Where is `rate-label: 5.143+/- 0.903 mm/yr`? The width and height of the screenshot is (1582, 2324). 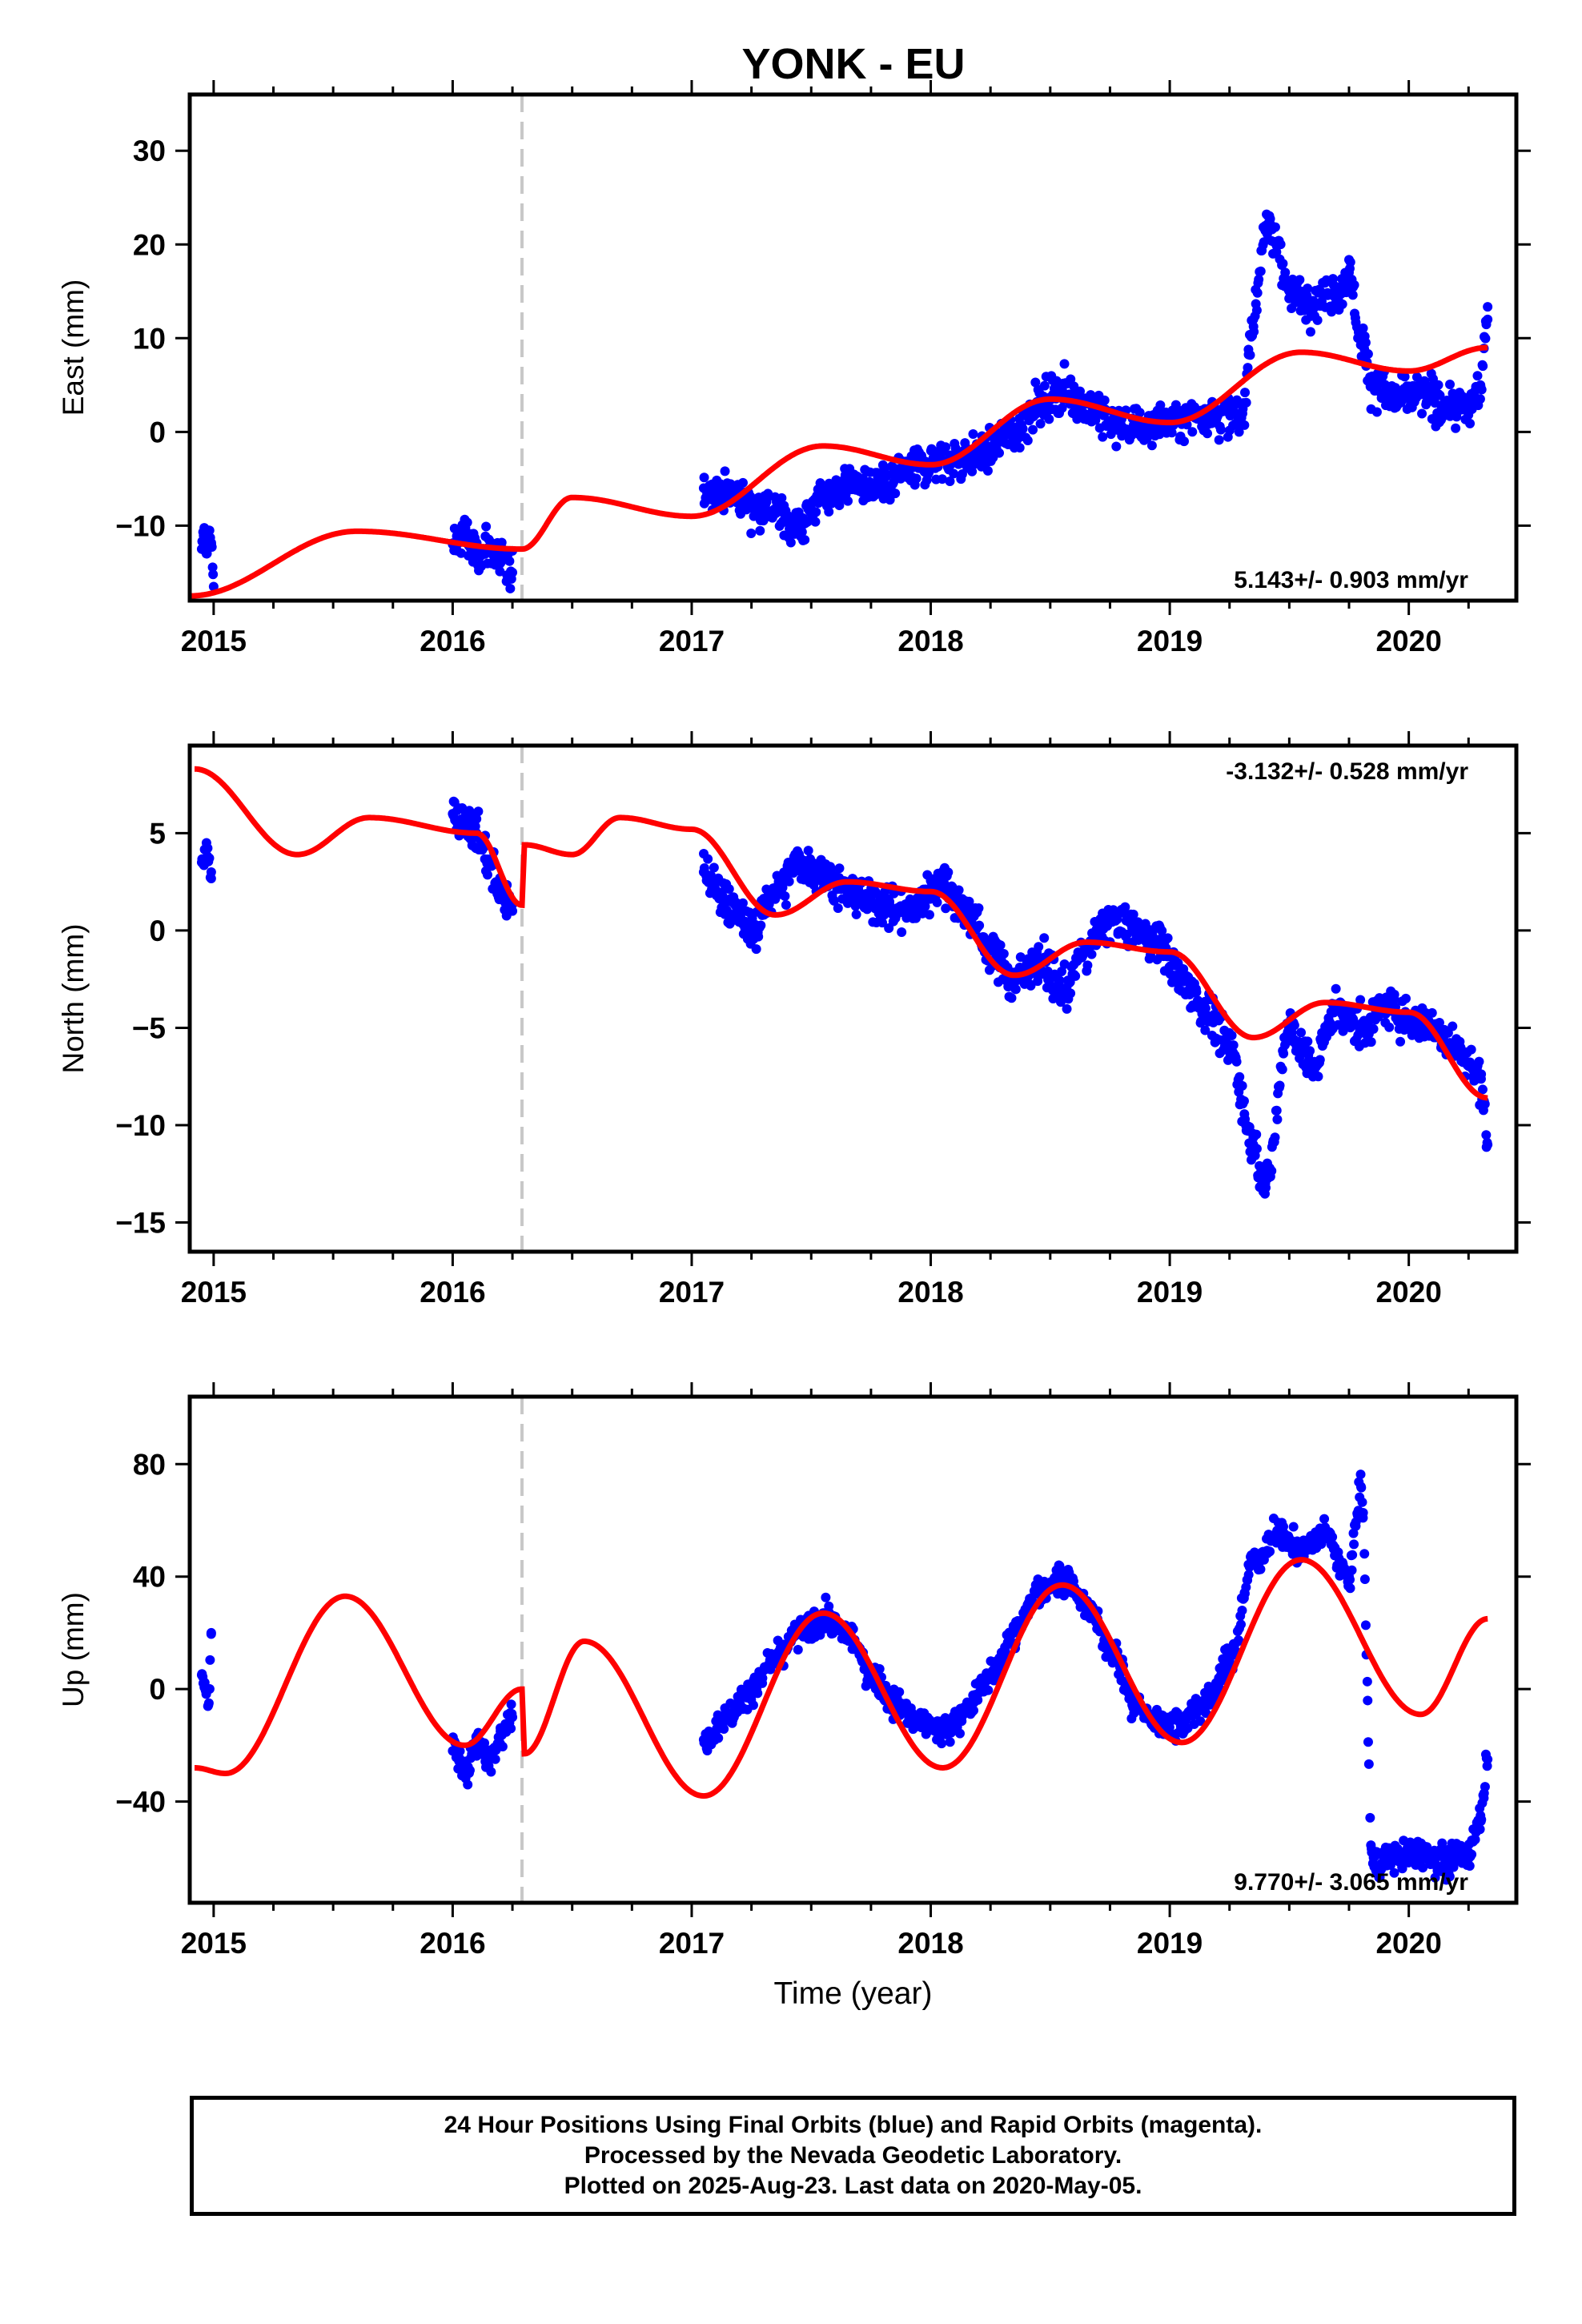
rate-label: 5.143+/- 0.903 mm/yr is located at coordinates (1351, 580).